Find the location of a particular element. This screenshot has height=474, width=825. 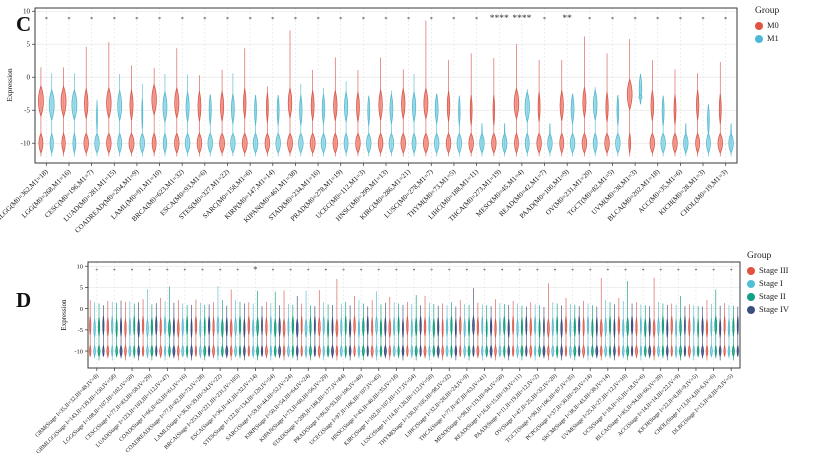

y-axis-title: Expression is located at coordinates (64, 315).